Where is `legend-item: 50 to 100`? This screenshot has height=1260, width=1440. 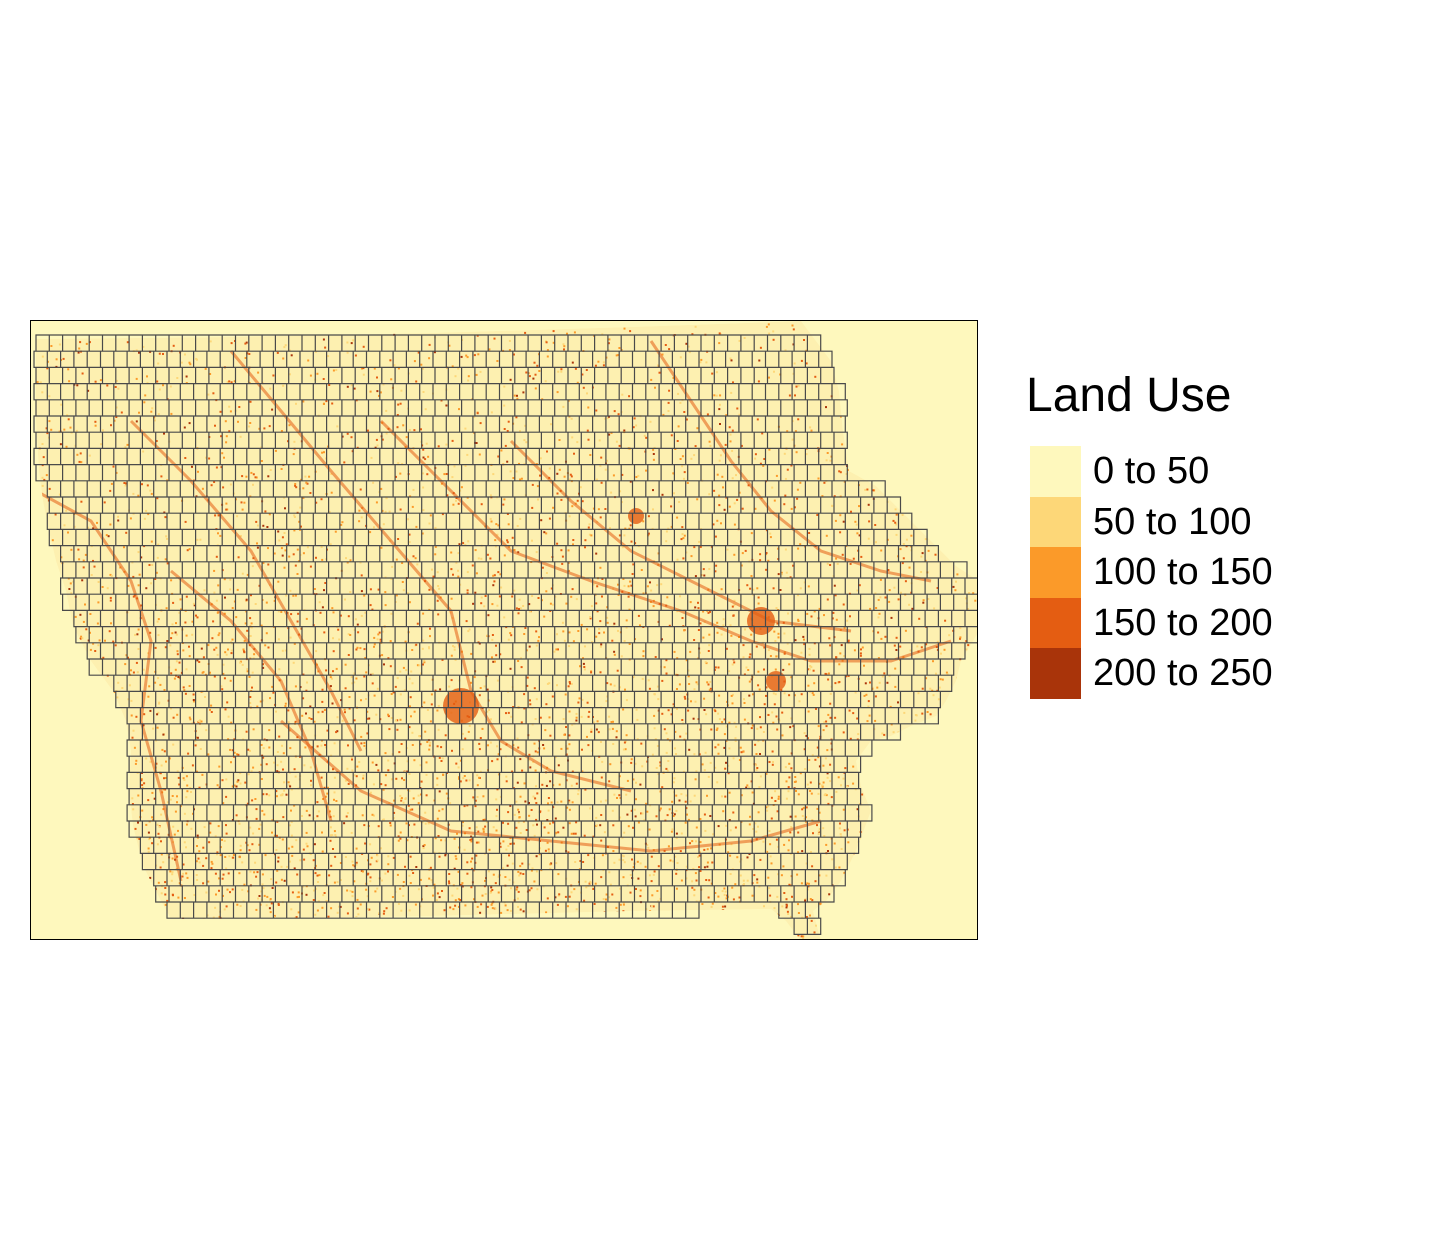 legend-item: 50 to 100 is located at coordinates (1149, 521).